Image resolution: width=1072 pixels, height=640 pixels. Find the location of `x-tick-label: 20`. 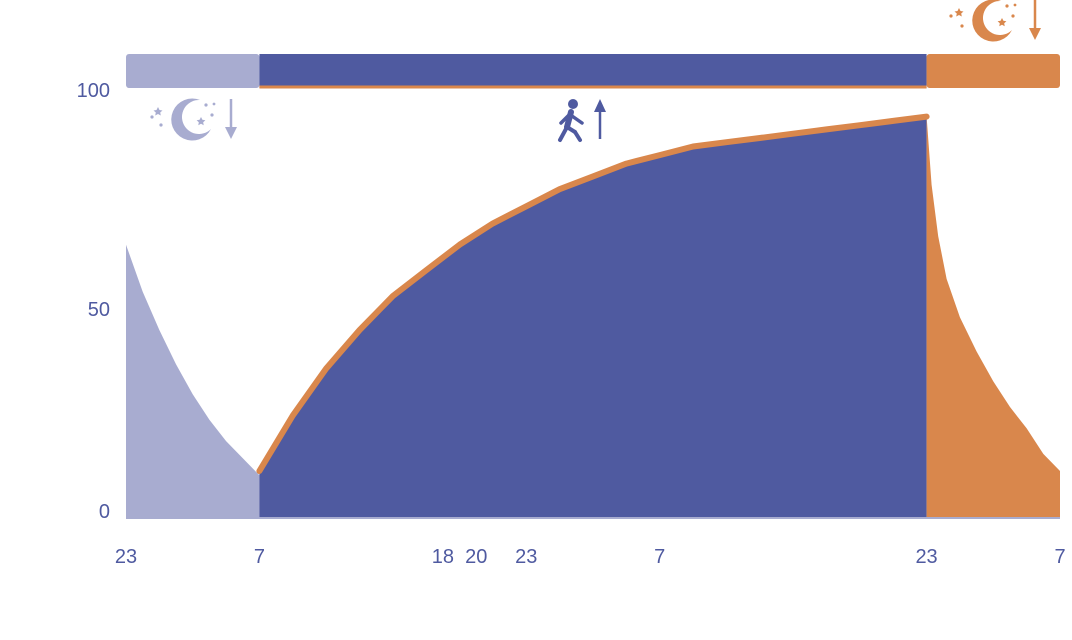

x-tick-label: 20 is located at coordinates (476, 557).